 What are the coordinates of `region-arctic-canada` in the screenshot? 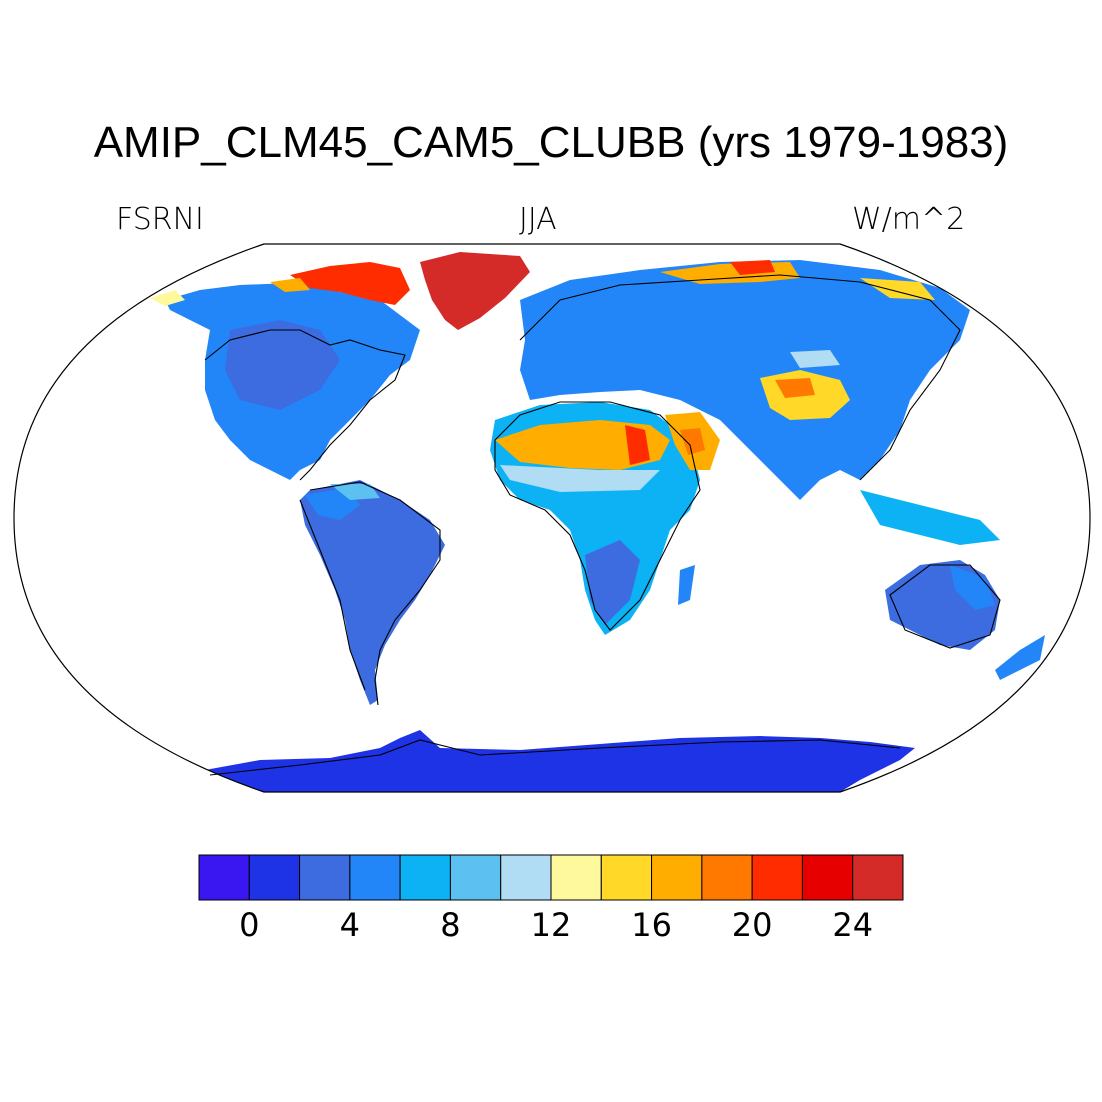 It's located at (350, 283).